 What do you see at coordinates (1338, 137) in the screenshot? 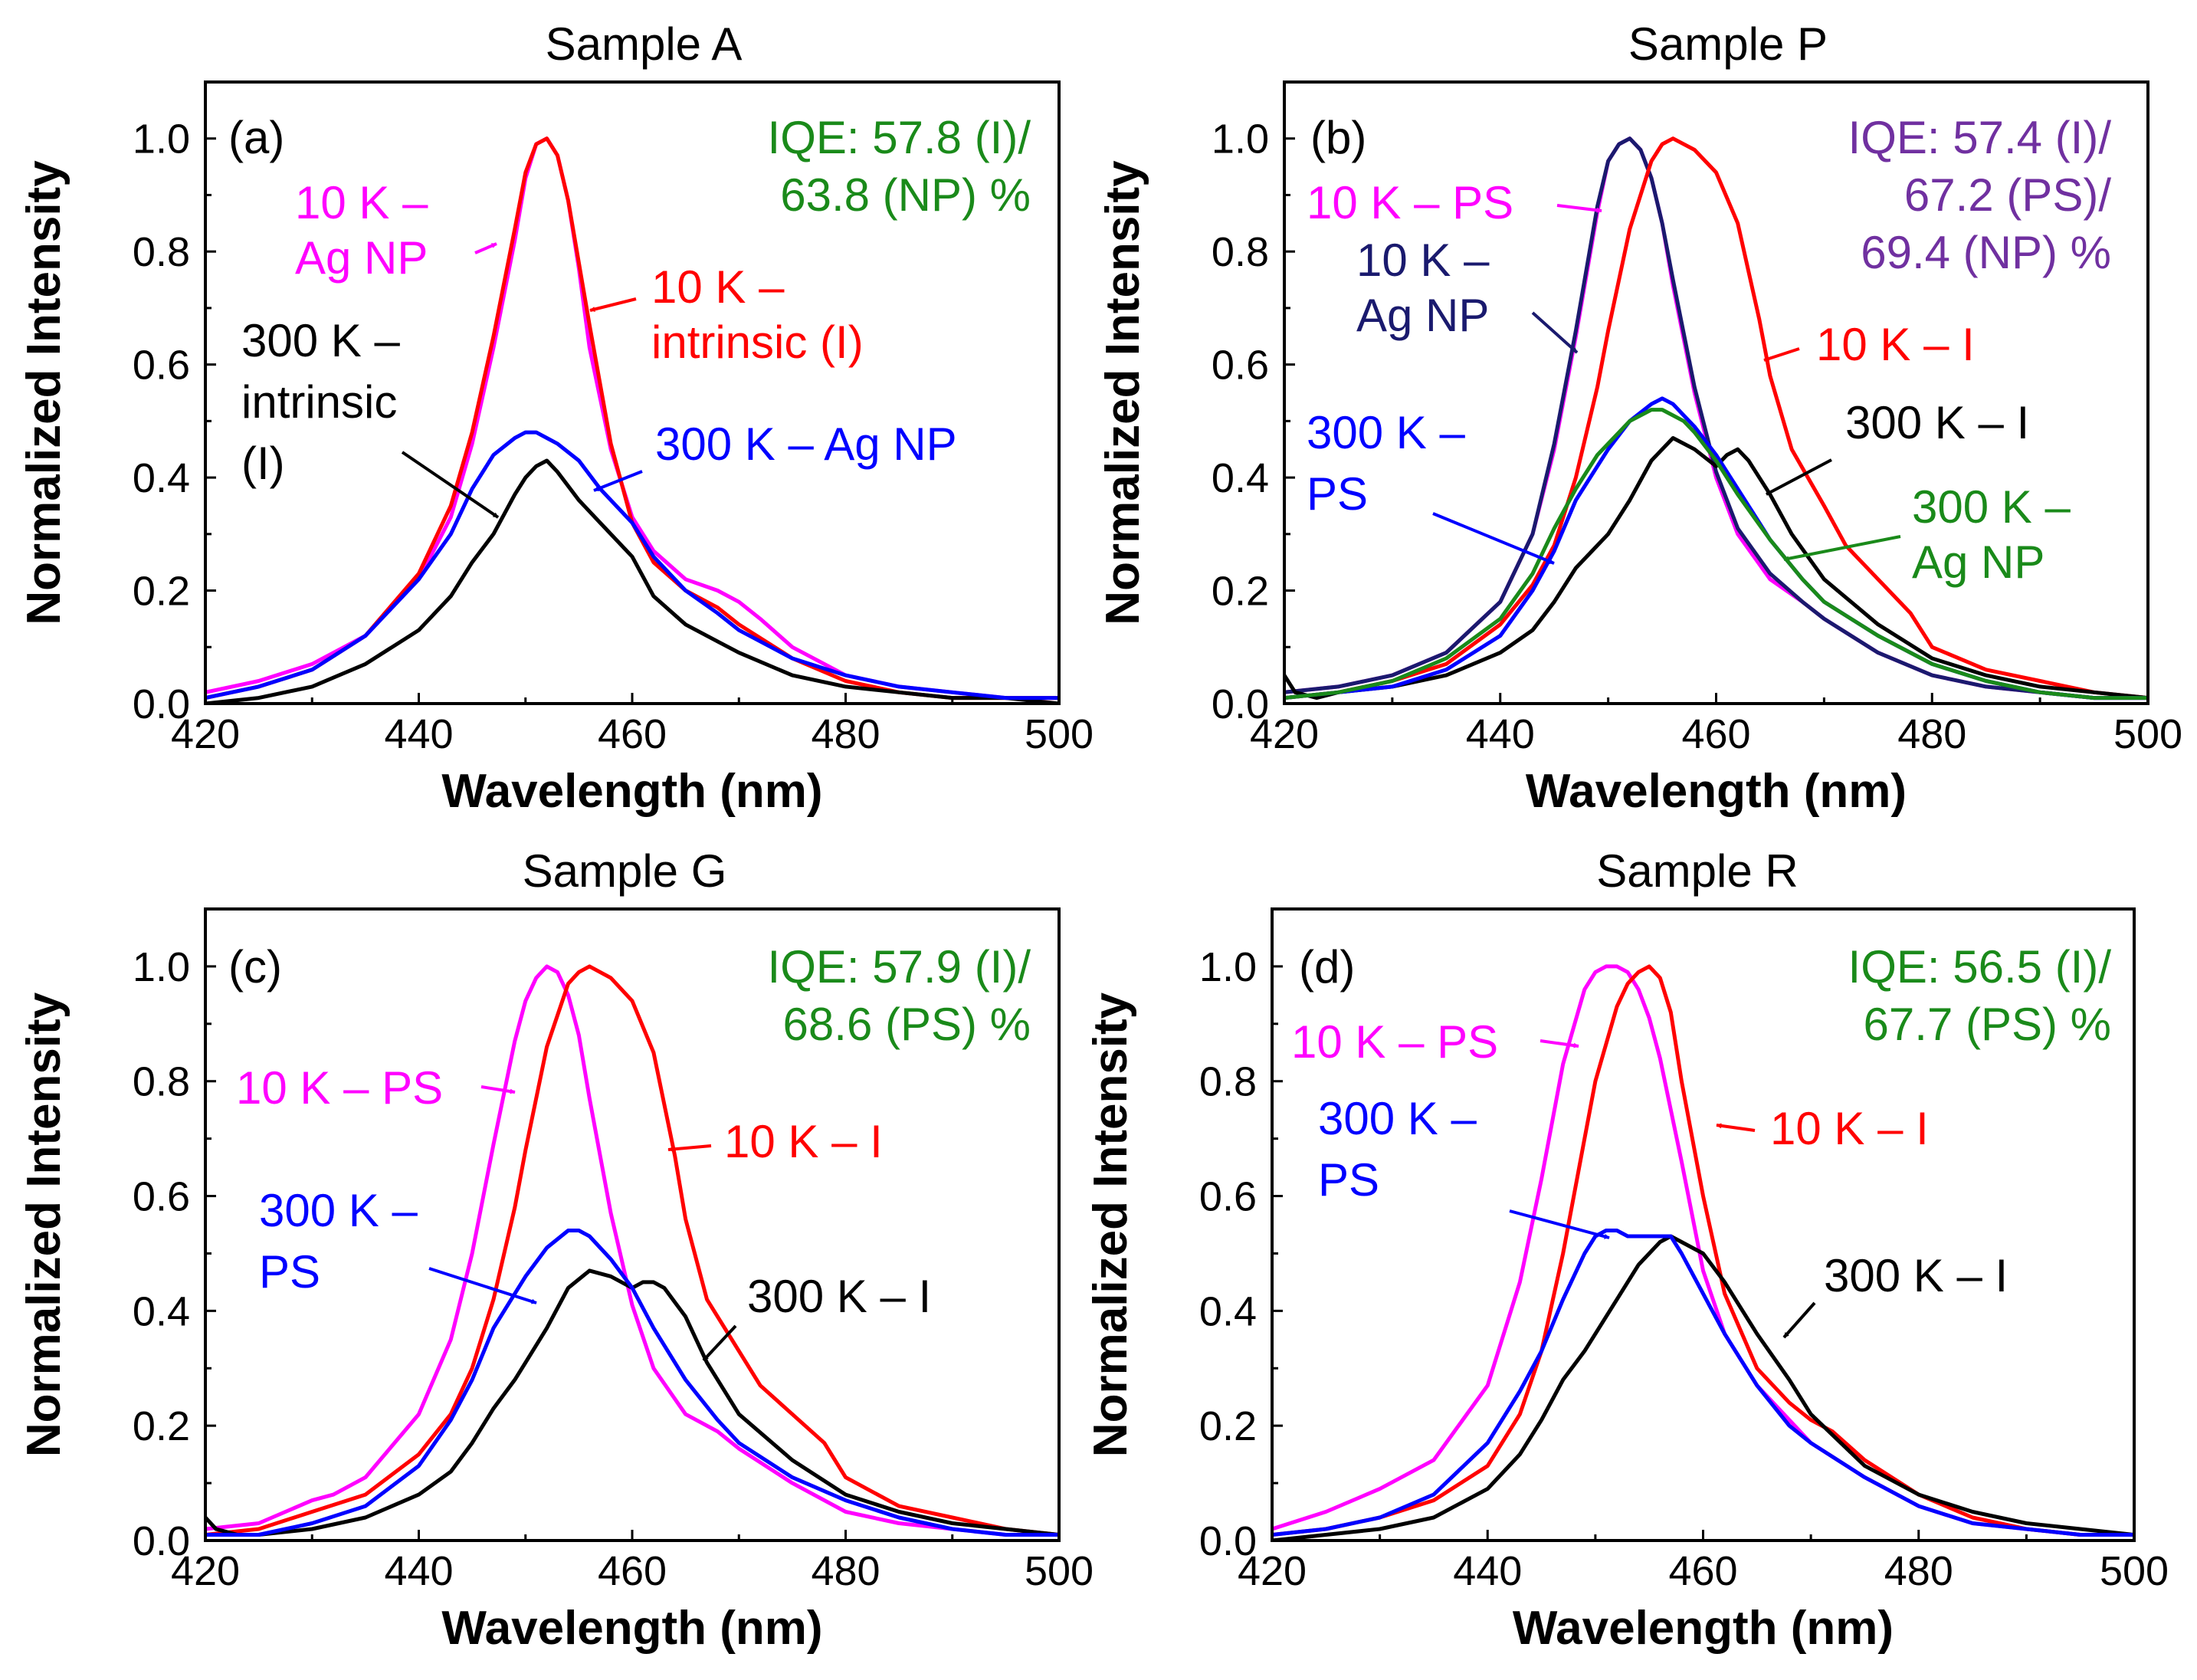
I see `panel-label: (b)` at bounding box center [1338, 137].